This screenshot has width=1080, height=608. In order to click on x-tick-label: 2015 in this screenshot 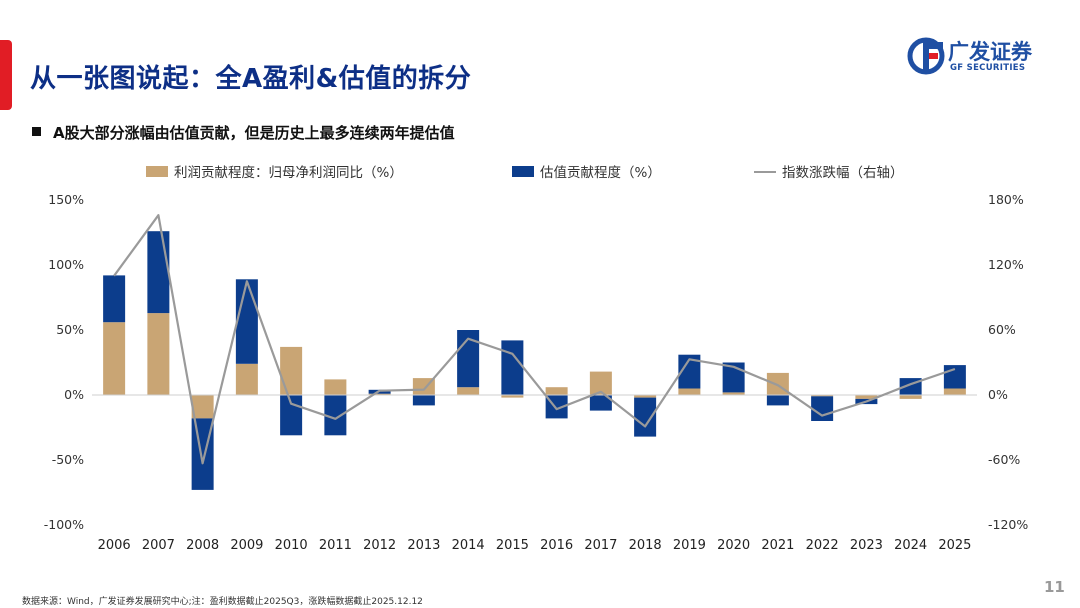, I will do `click(512, 545)`.